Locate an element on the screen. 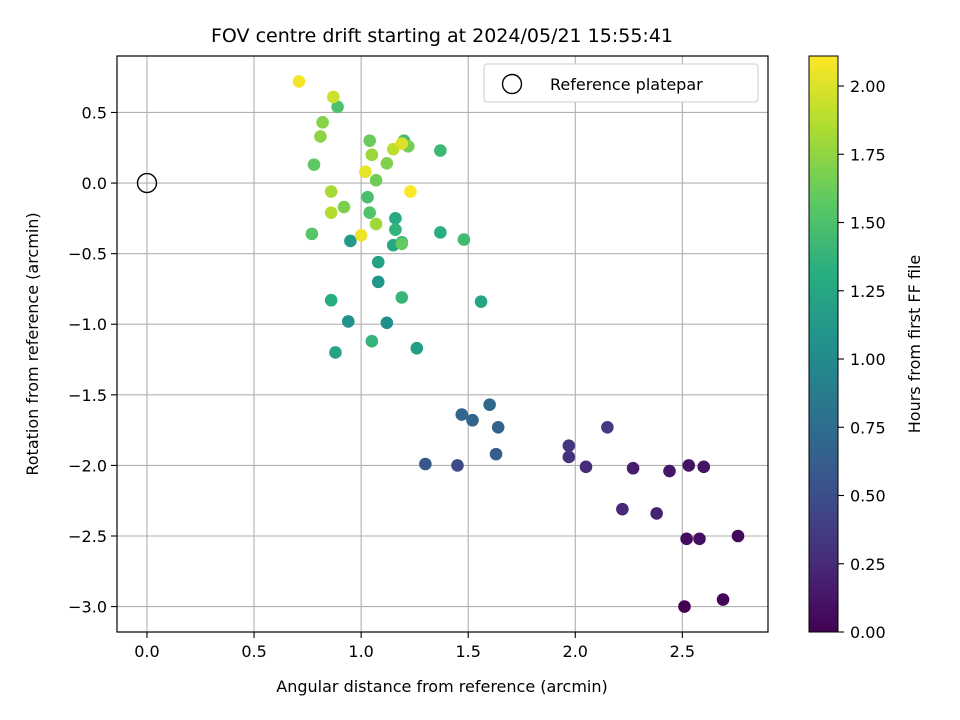 This screenshot has width=960, height=720. colorbar-tick-label: 0.75 is located at coordinates (868, 427).